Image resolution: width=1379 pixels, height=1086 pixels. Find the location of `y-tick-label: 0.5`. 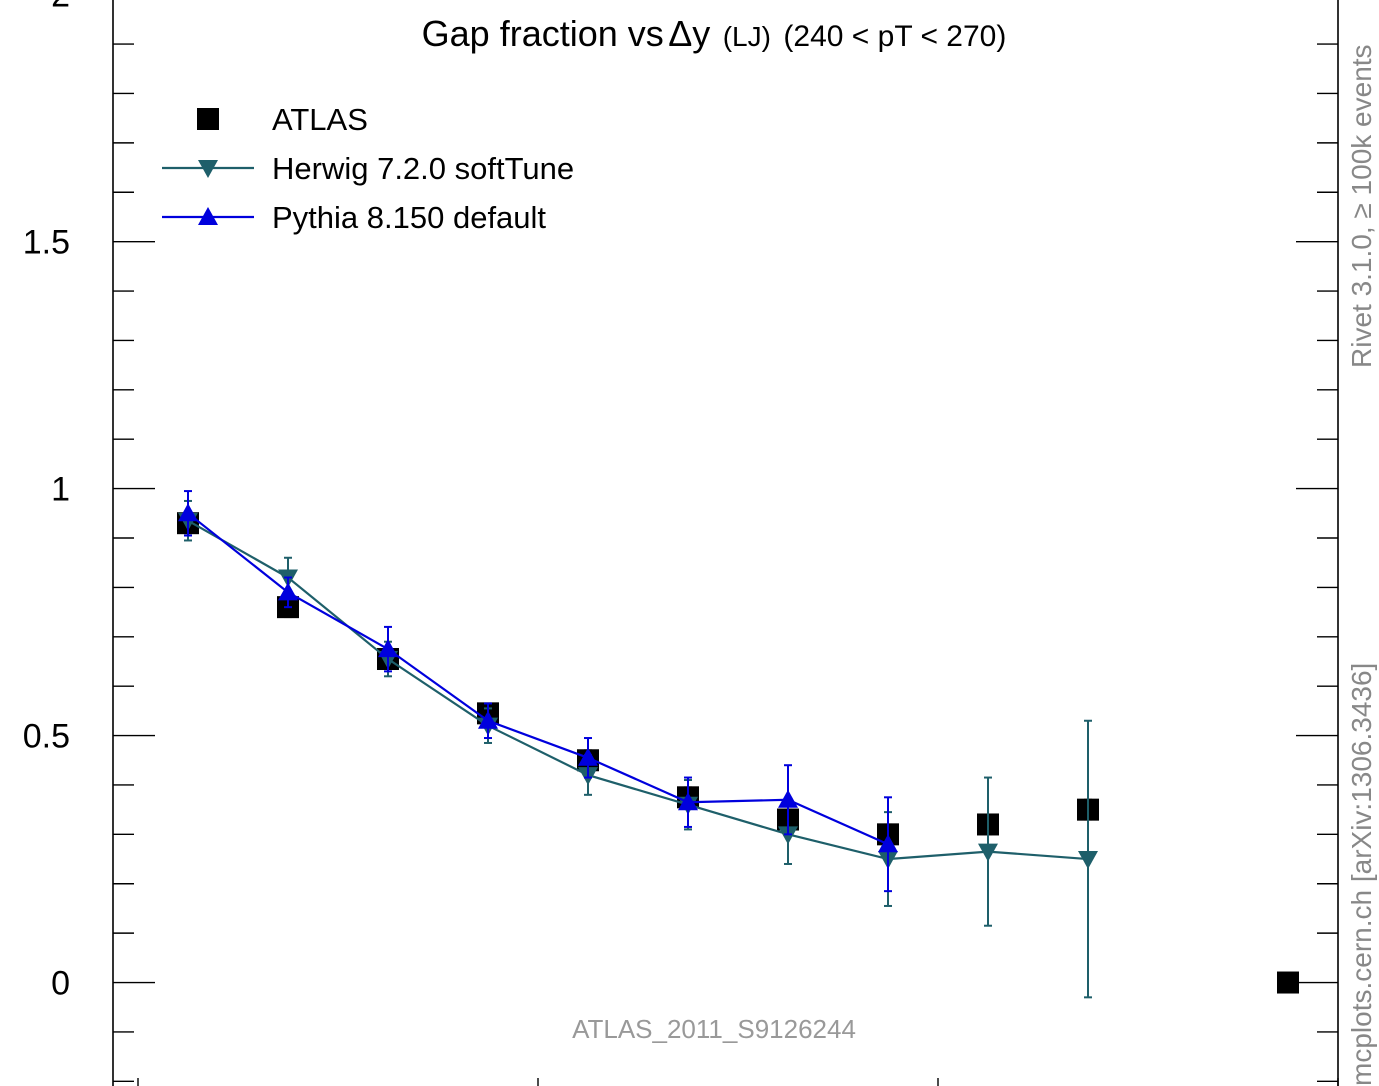

y-tick-label: 0.5 is located at coordinates (46, 737).